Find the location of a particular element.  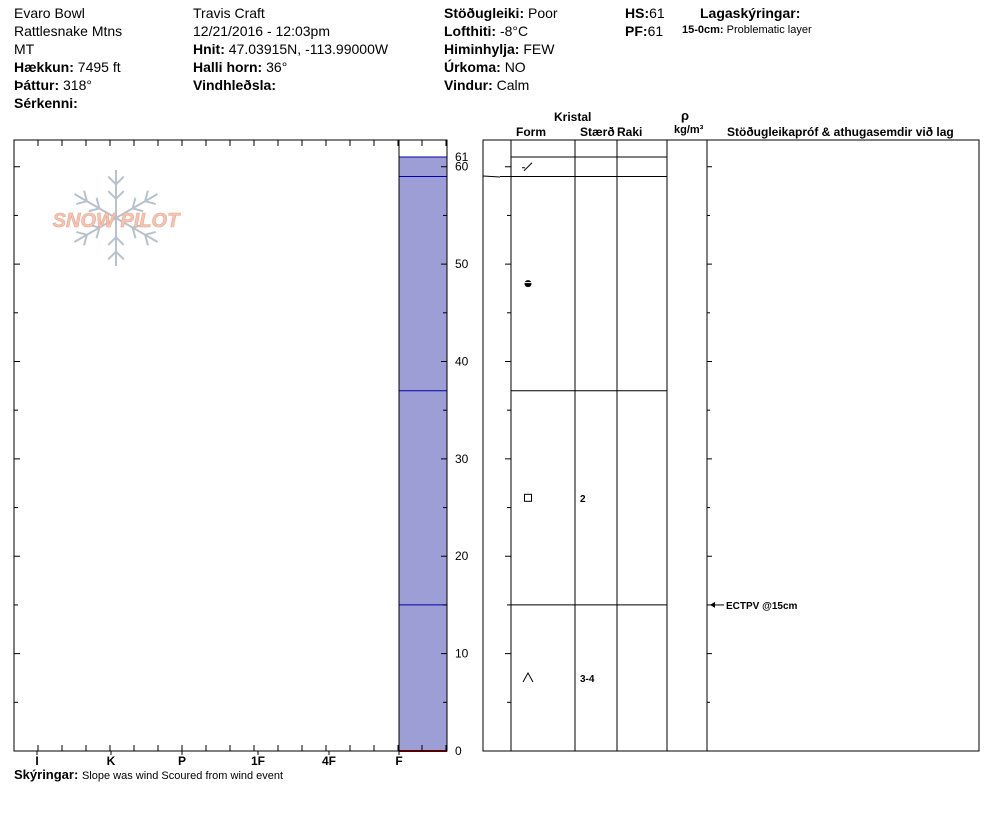

hardness-label: I is located at coordinates (36, 761).